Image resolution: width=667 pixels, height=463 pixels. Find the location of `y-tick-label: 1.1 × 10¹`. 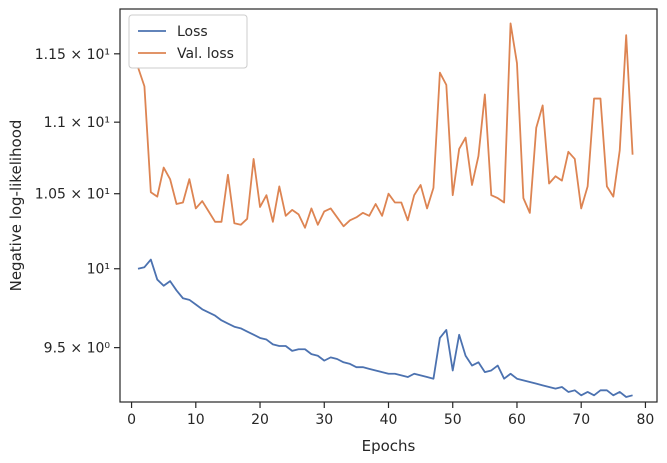

y-tick-label: 1.1 × 10¹ is located at coordinates (77, 123).